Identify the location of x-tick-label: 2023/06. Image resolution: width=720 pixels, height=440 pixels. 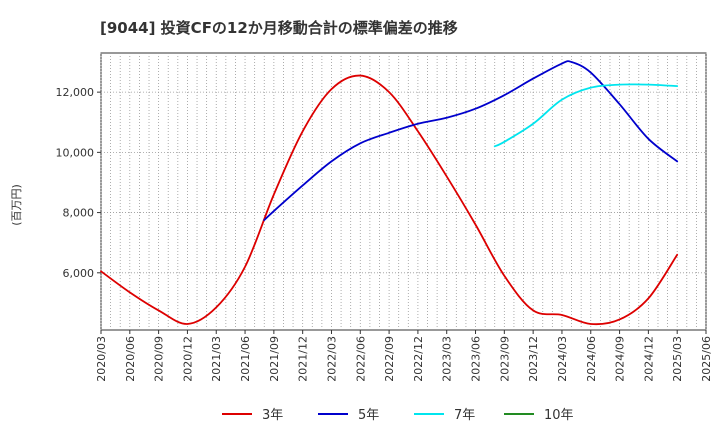
(476, 359).